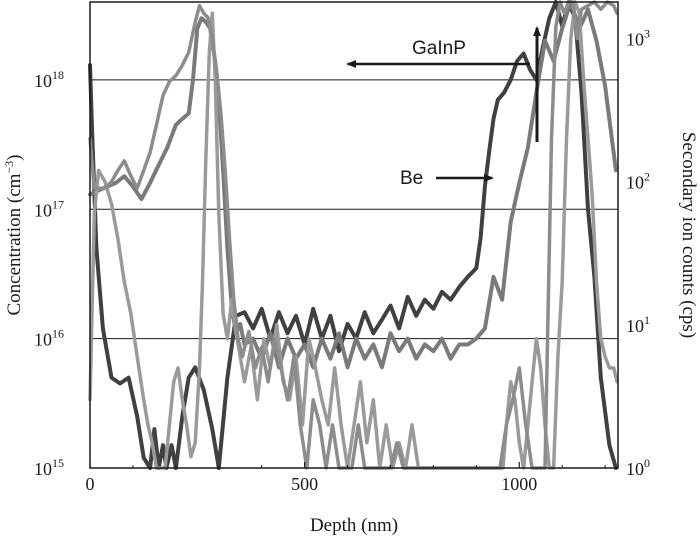 This screenshot has width=700, height=539. I want to click on right-tick-label-0: 10⁰, so click(638, 467).